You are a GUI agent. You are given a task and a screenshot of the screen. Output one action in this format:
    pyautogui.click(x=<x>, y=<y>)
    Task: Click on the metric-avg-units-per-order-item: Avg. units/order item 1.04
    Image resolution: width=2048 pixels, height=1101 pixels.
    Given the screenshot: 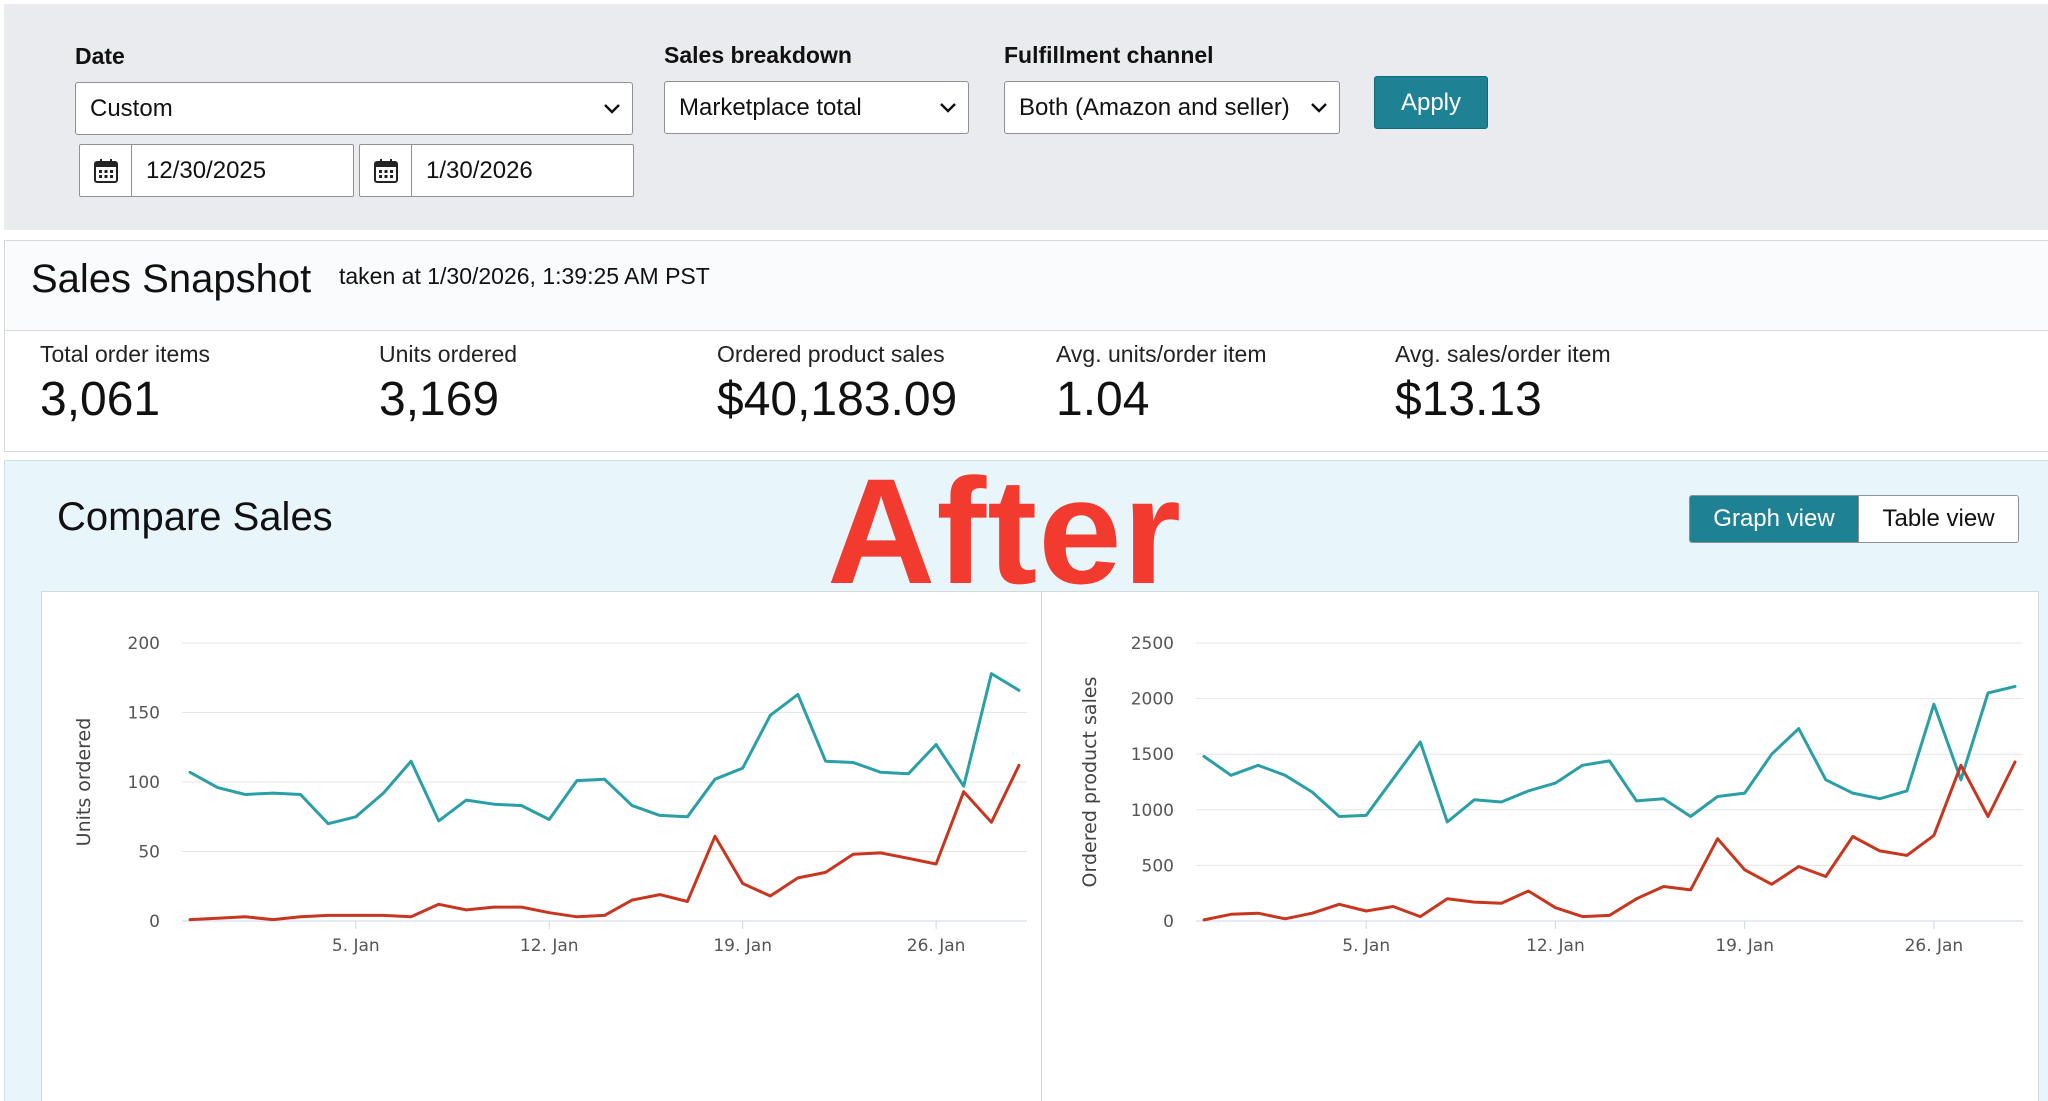 What is the action you would take?
    pyautogui.click(x=1161, y=384)
    